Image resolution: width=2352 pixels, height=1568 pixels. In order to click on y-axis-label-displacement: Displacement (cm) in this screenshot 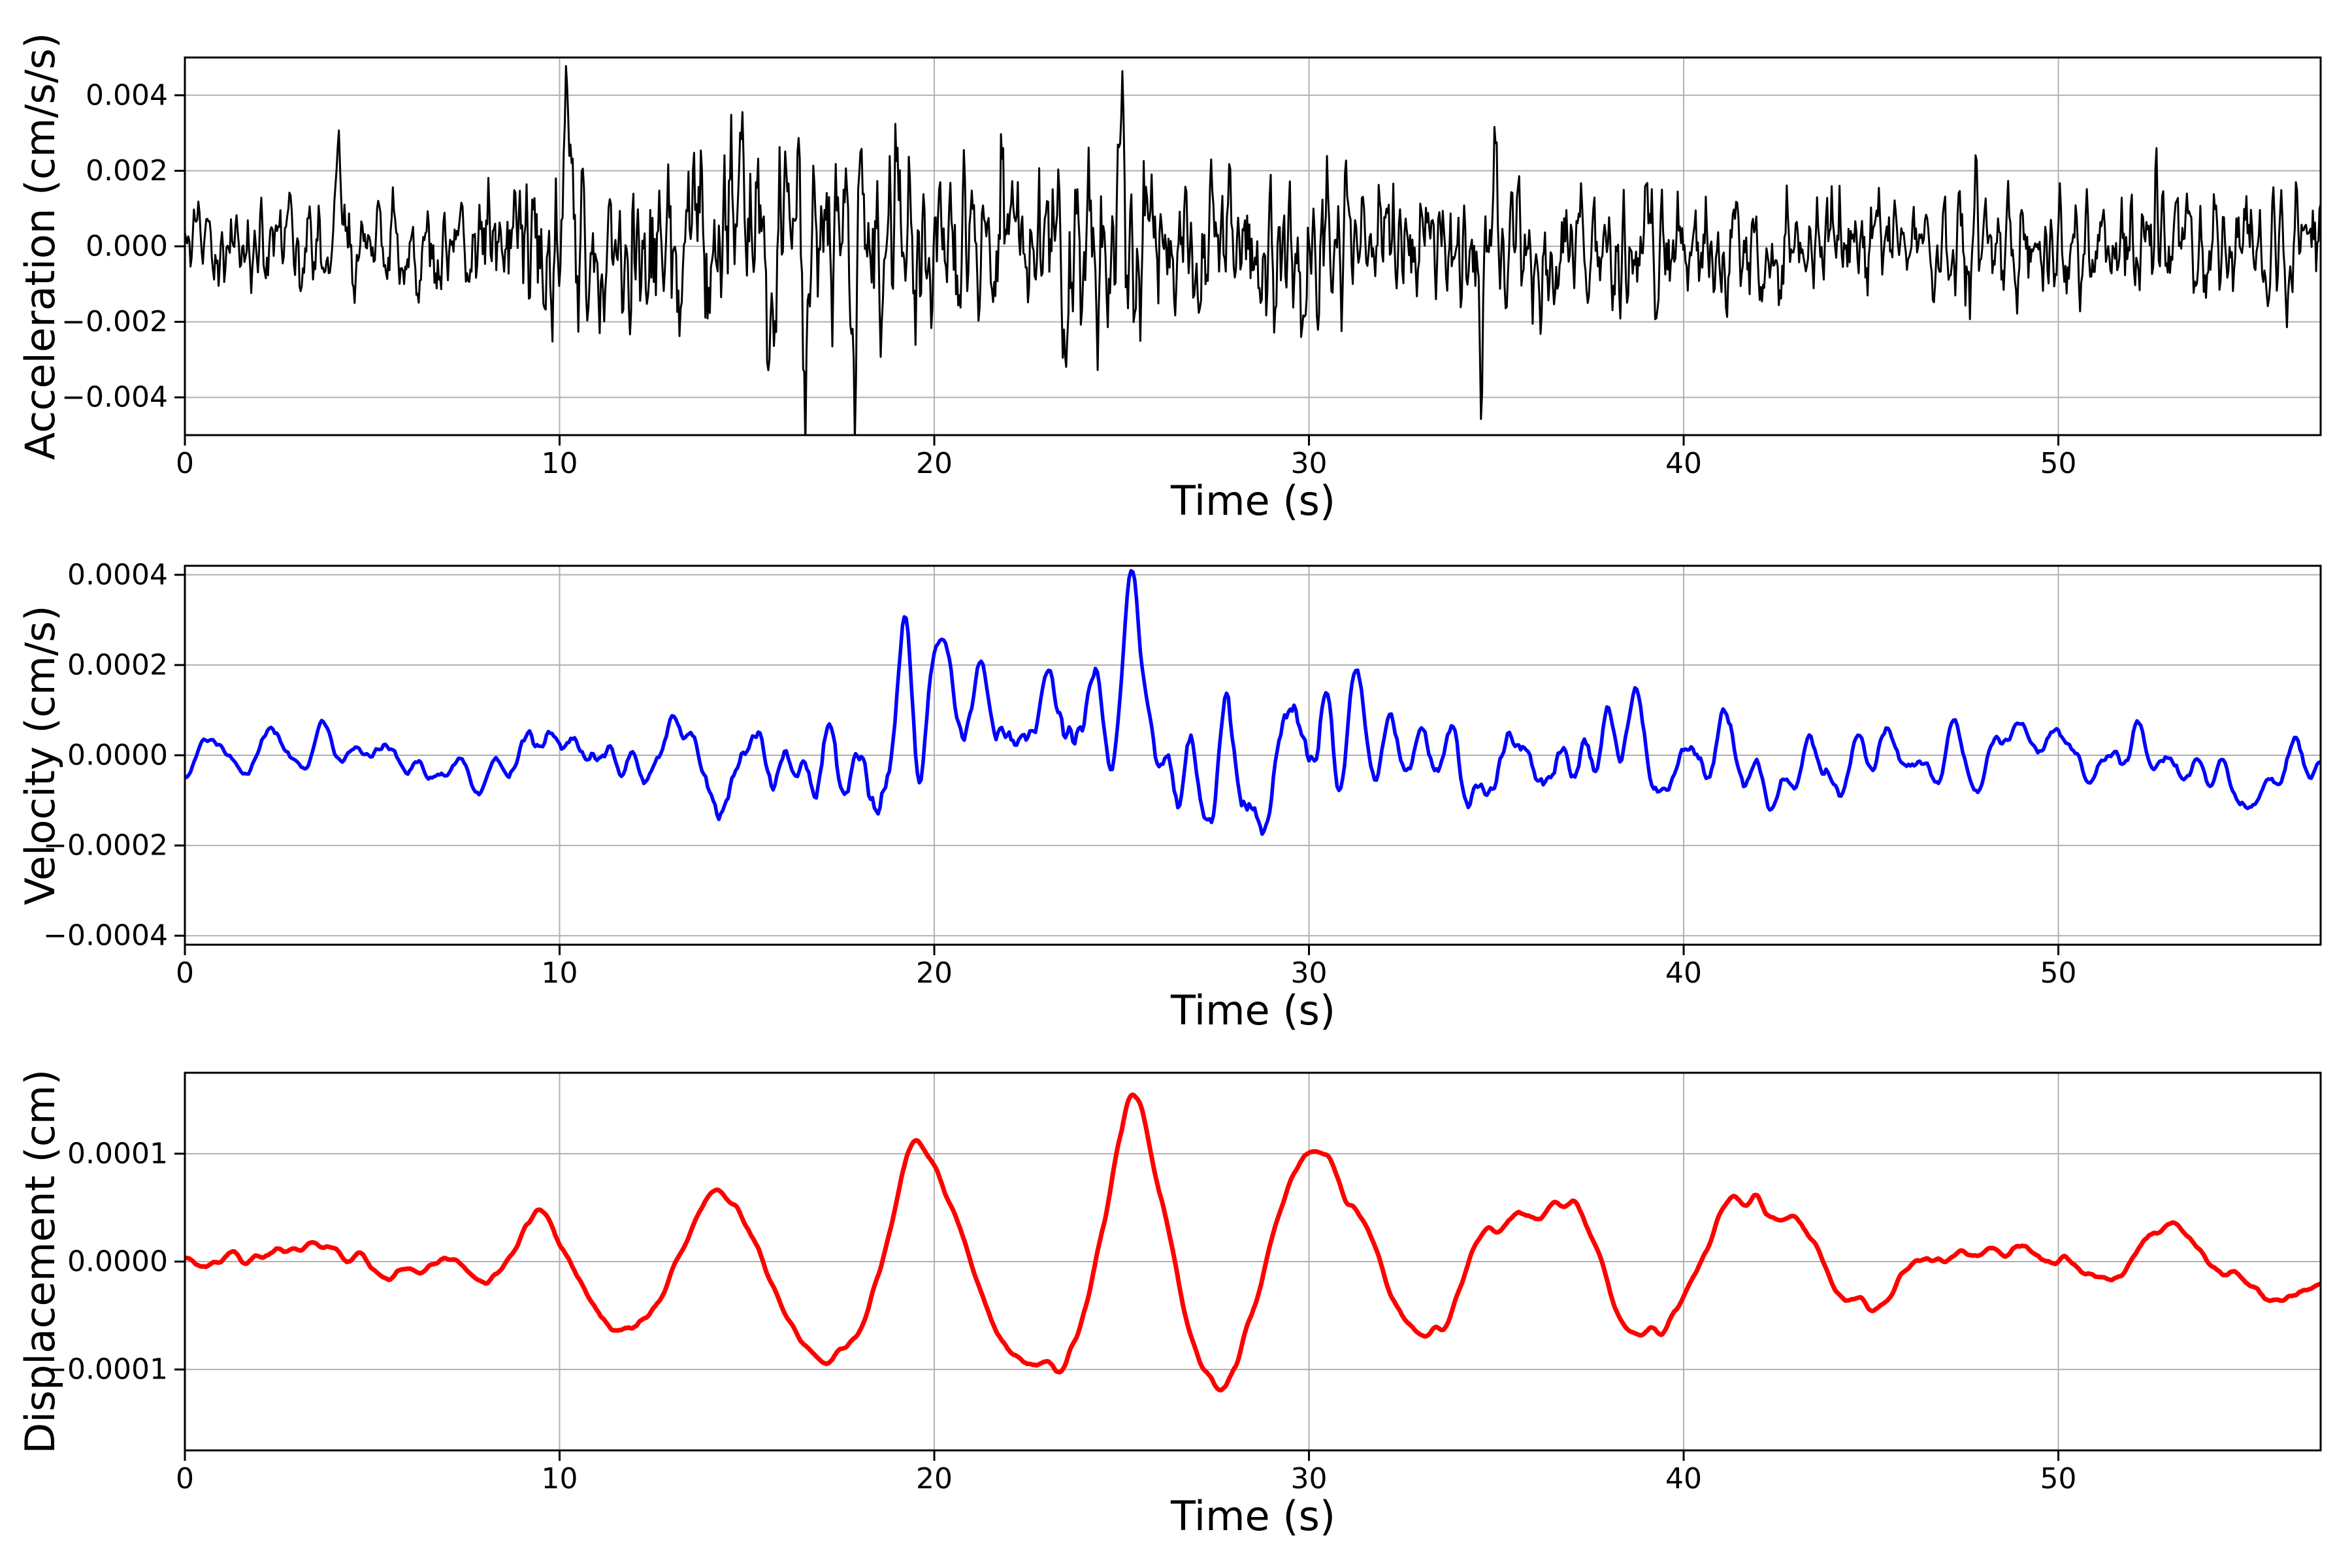, I will do `click(40, 1261)`.